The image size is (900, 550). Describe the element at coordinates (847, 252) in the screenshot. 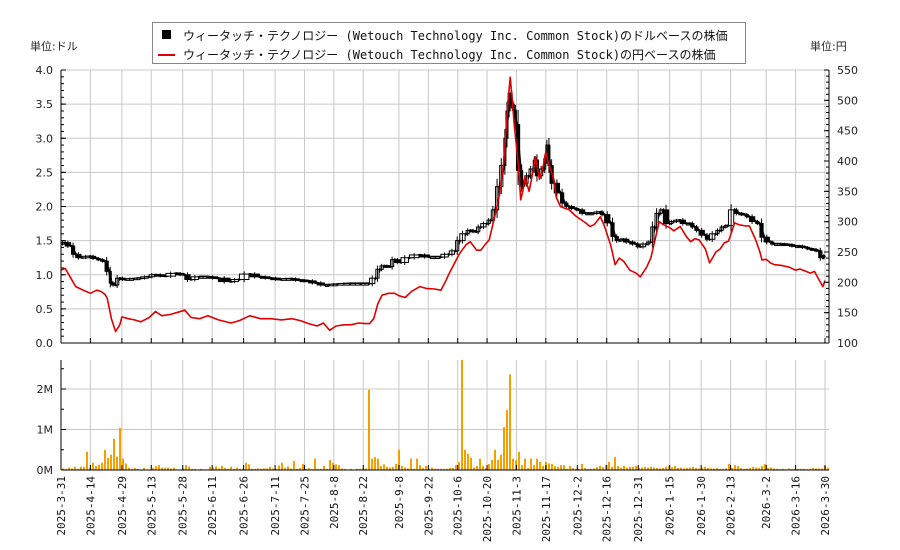

I see `right-axis-tick-label: 250` at that location.